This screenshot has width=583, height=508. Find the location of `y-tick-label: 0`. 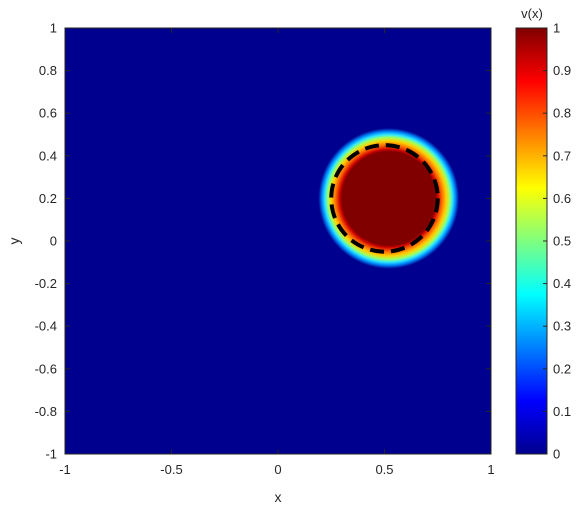

y-tick-label: 0 is located at coordinates (53, 241).